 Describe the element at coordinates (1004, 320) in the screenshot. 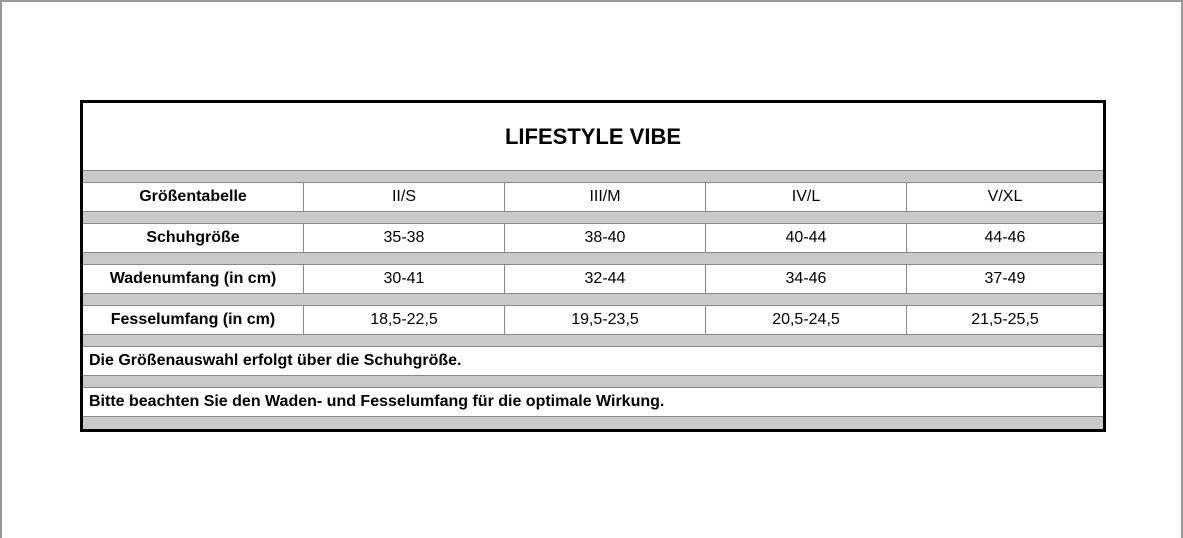

I see `cell: 21,5-25,5` at that location.